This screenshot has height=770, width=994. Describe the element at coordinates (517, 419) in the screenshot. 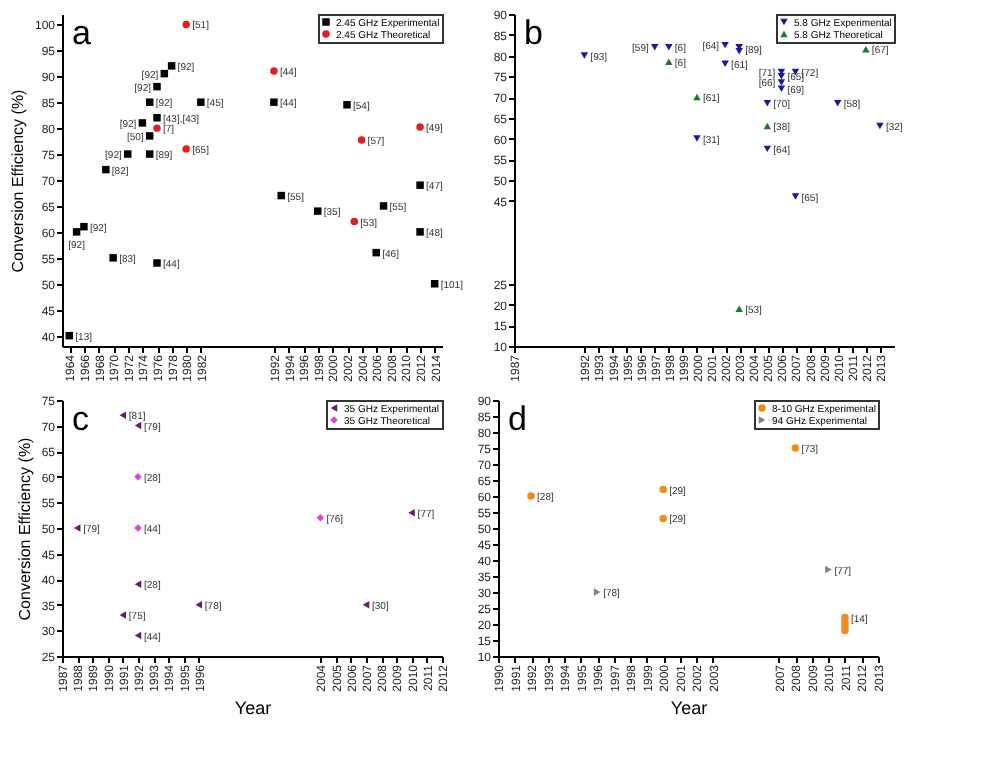

I see `annotation: d` at that location.